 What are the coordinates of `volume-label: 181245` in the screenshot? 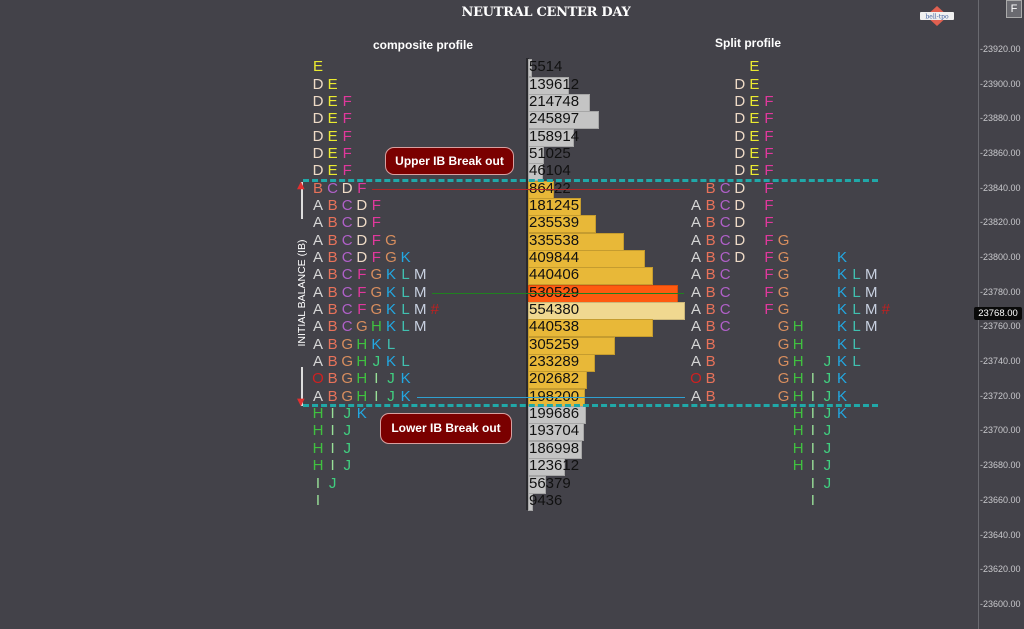 It's located at (554, 206).